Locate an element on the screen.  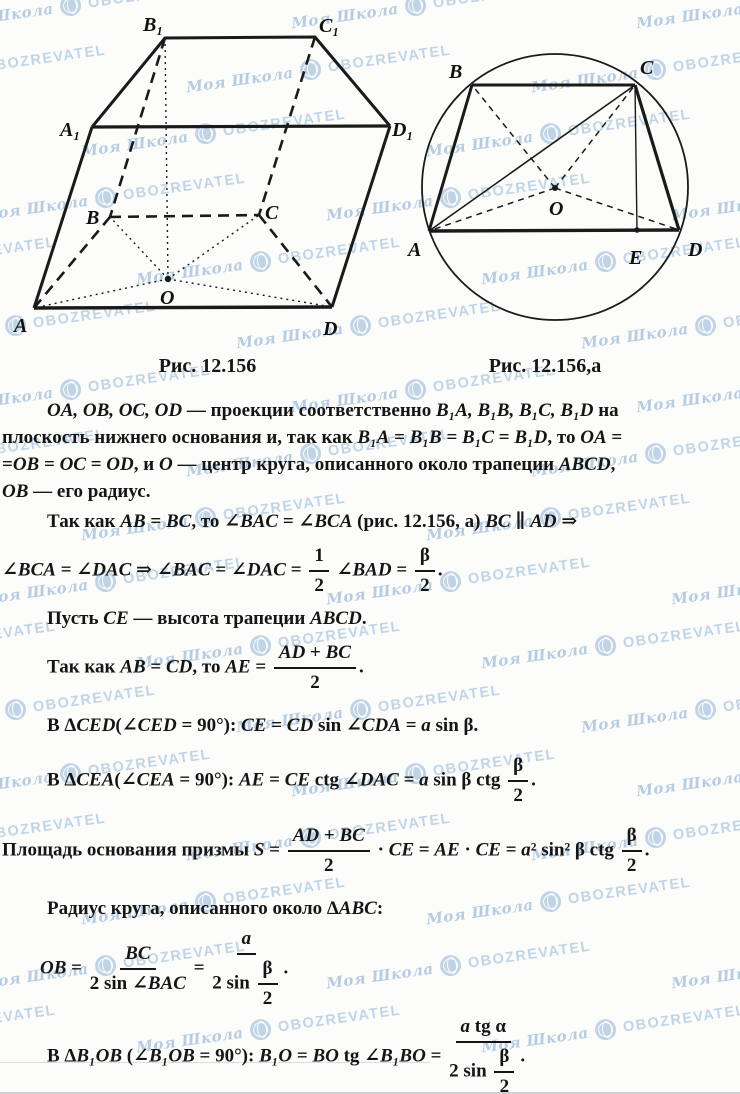
hidden-edges is located at coordinates (183, 172).